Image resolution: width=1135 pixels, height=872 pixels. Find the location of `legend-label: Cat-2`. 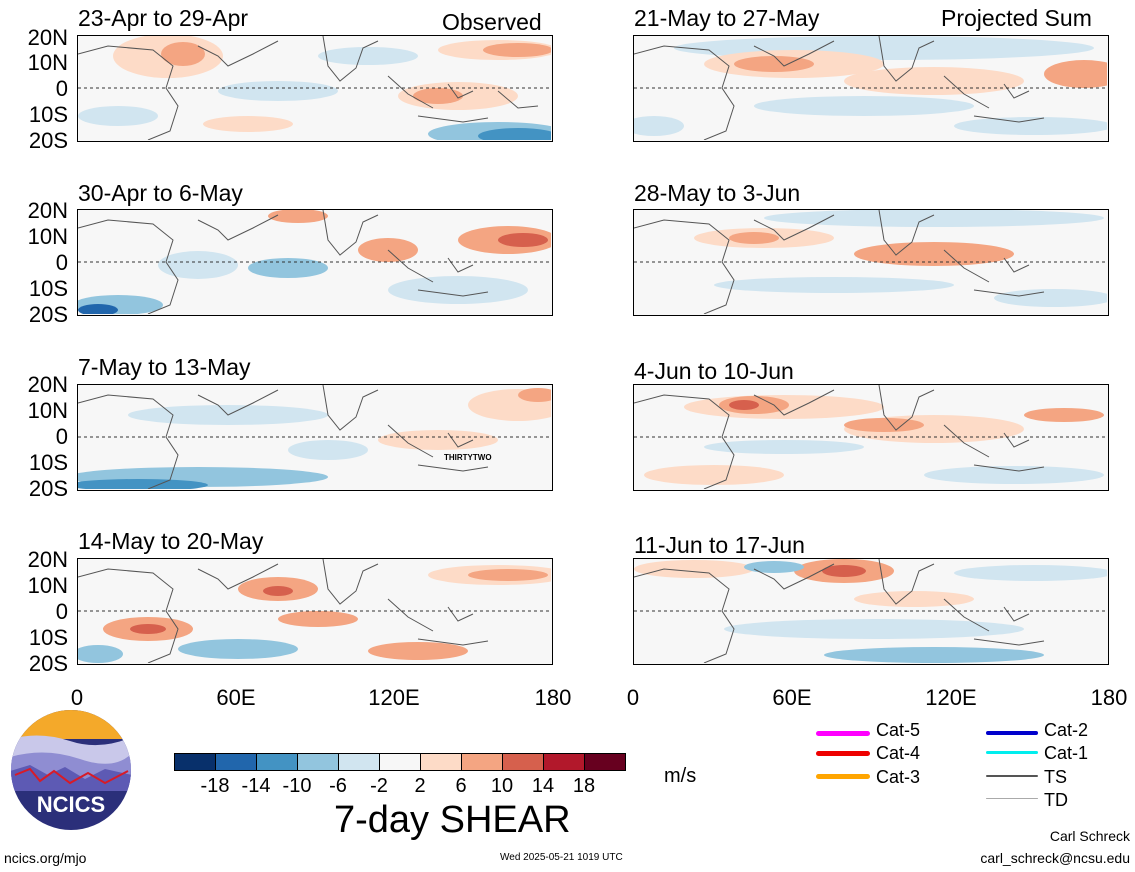

legend-label: Cat-2 is located at coordinates (1066, 730).